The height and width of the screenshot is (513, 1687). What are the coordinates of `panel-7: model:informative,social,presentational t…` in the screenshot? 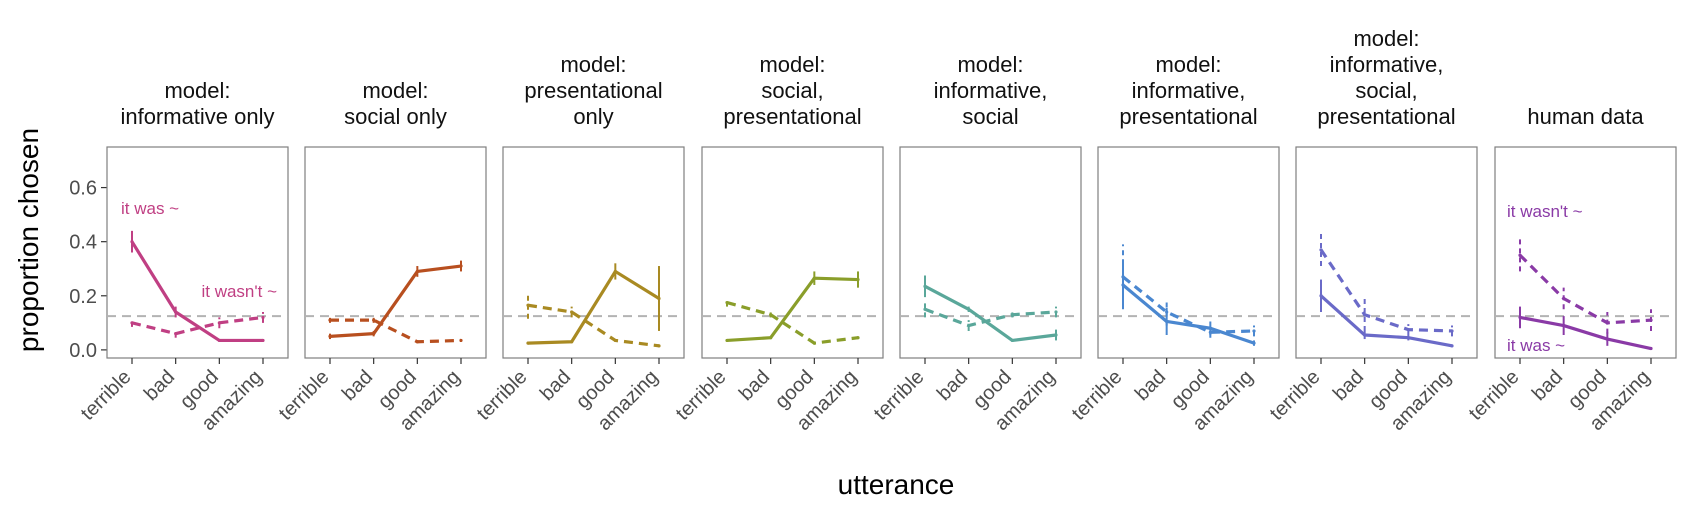 It's located at (1372, 230).